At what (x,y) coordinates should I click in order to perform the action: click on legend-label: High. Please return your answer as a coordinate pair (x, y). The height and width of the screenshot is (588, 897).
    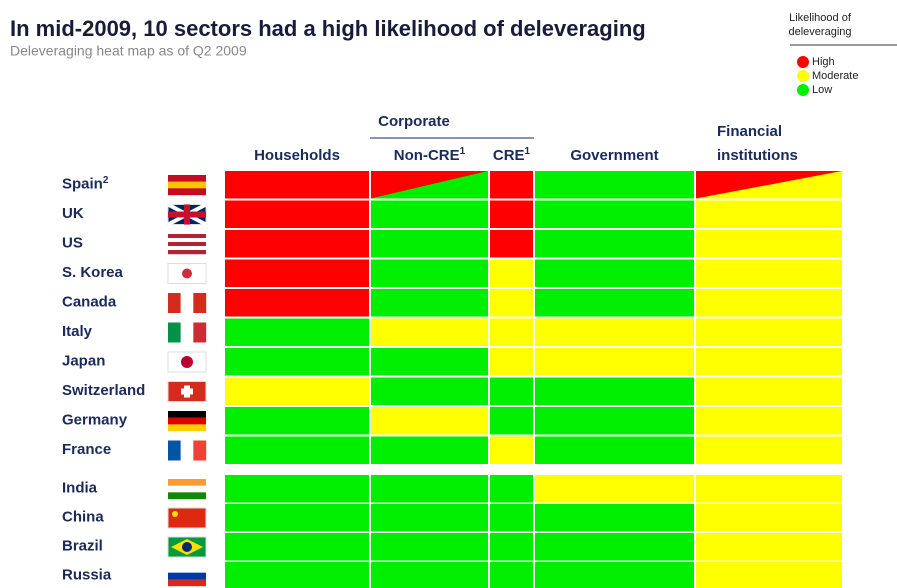
    Looking at the image, I should click on (823, 62).